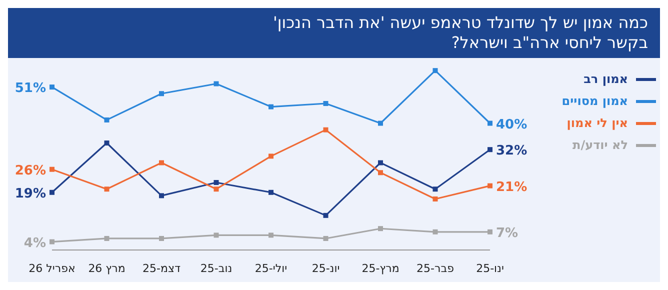 Image resolution: width=668 pixels, height=290 pixels. I want to click on data-label: 19%, so click(30, 194).